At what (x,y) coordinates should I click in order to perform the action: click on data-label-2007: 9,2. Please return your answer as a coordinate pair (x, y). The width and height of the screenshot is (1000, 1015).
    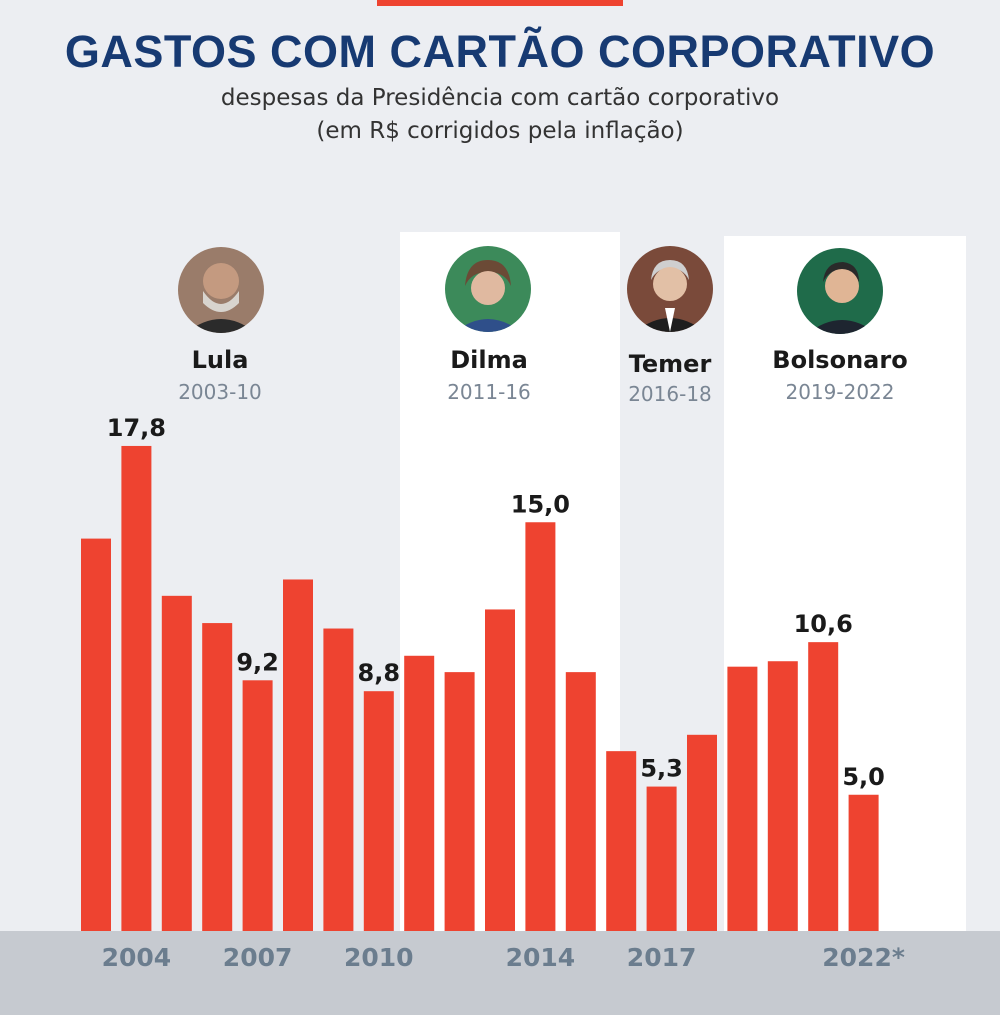
    Looking at the image, I should click on (257, 662).